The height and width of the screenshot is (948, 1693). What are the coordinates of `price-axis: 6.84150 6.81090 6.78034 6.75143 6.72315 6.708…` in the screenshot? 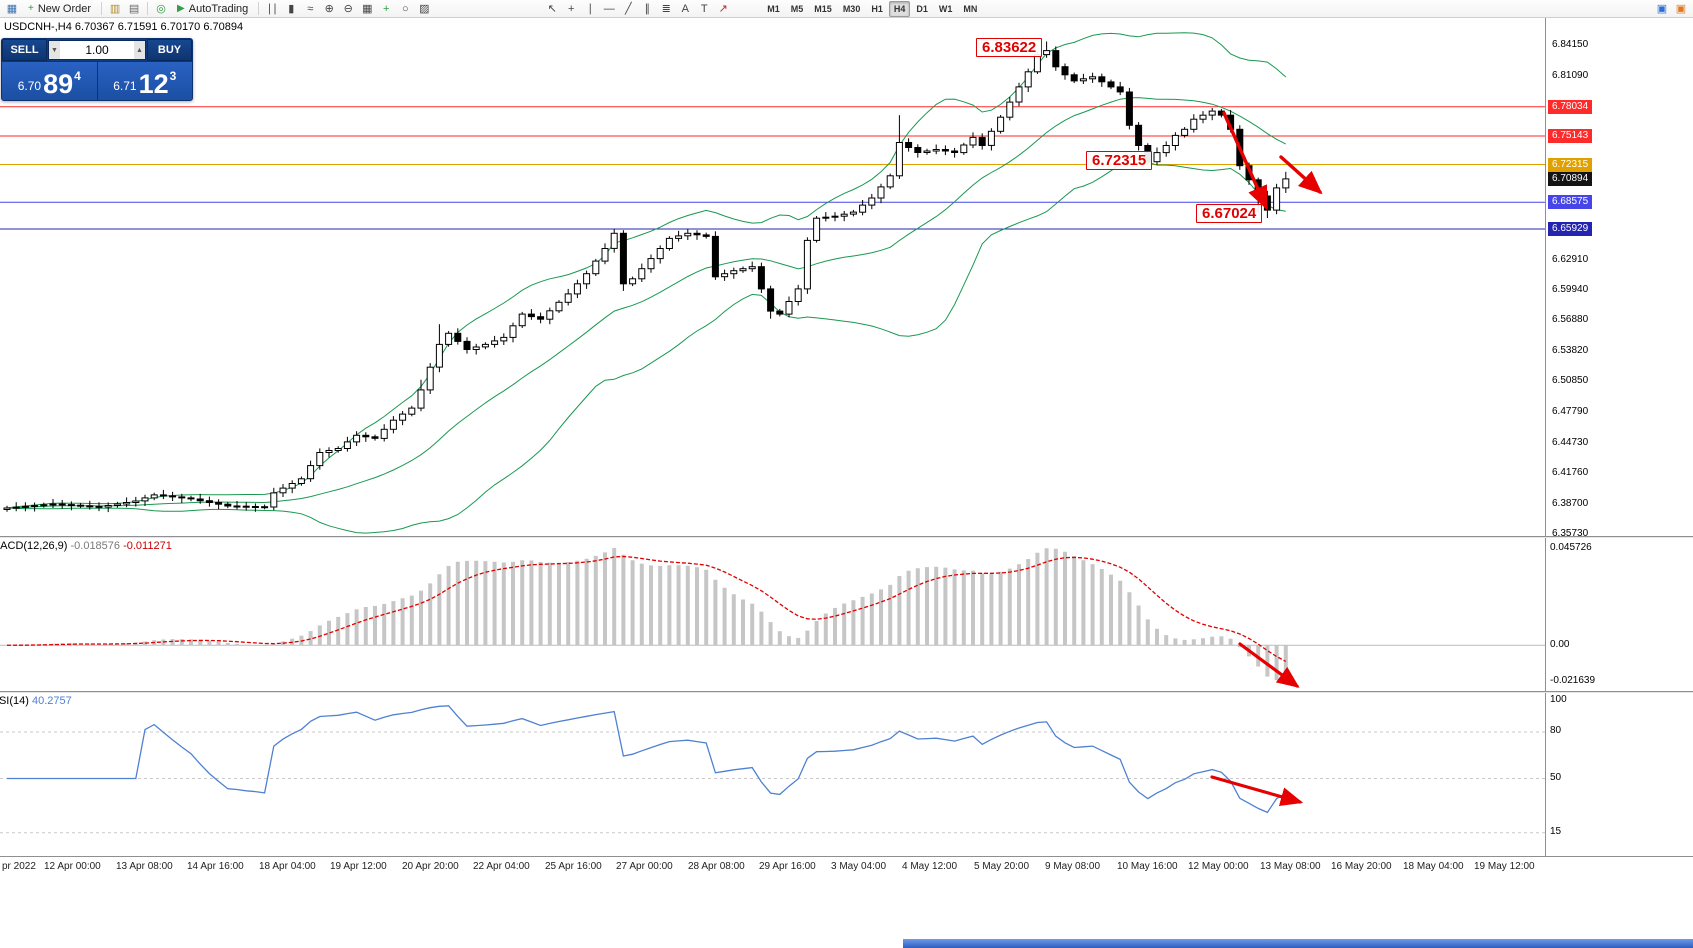 It's located at (1619, 278).